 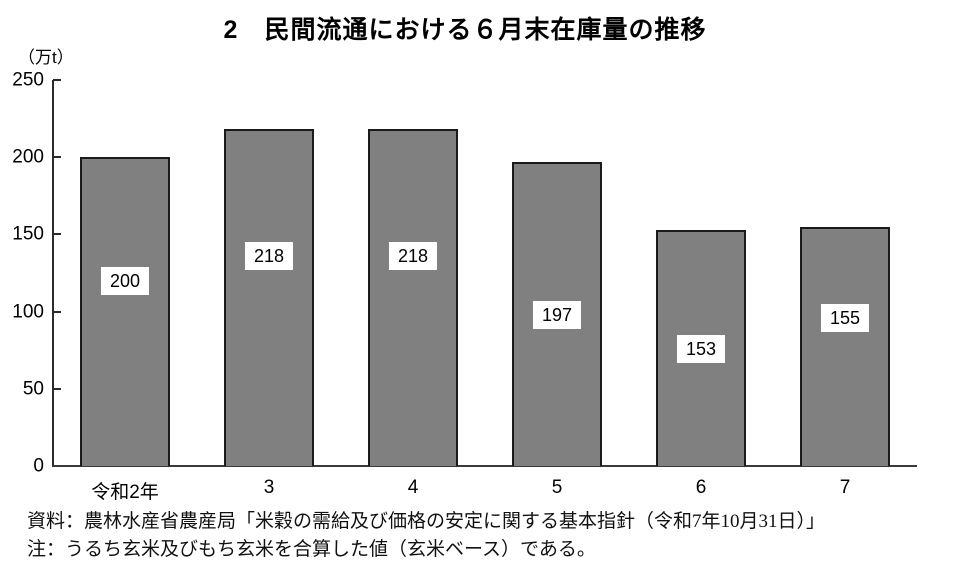 I want to click on x-tick-label: 7, so click(x=845, y=487).